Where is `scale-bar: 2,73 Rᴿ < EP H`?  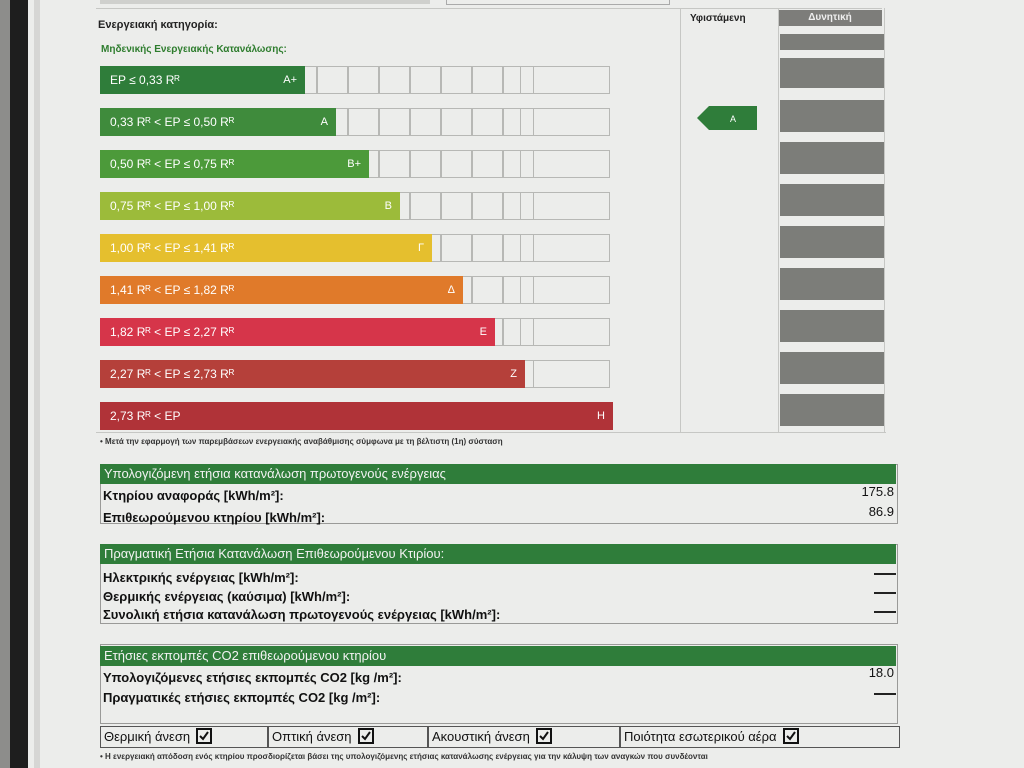
scale-bar: 2,73 Rᴿ < EP H is located at coordinates (356, 416).